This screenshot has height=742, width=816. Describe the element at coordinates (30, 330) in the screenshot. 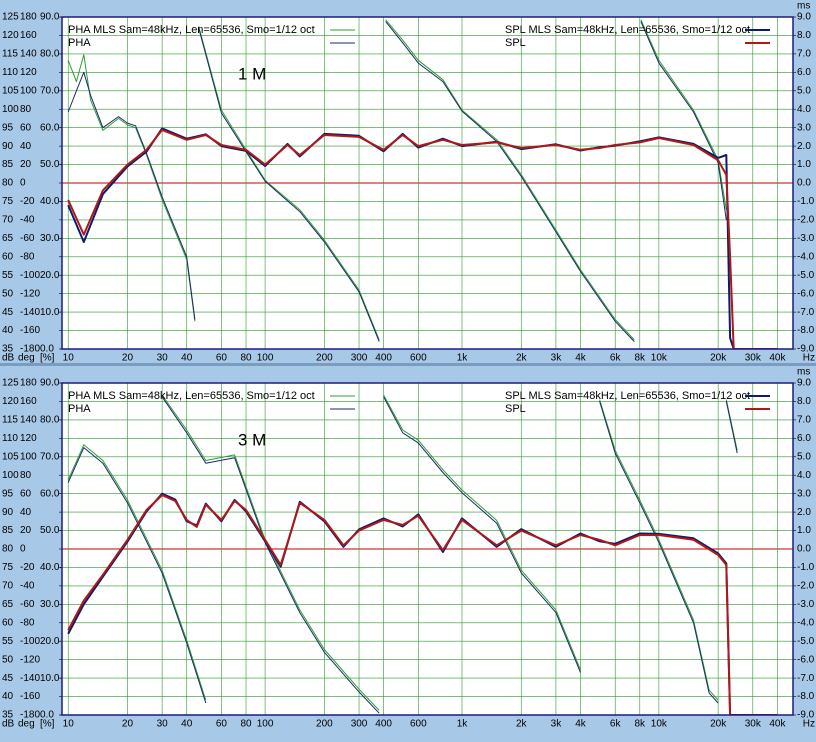

I see `deg-tick-label: -160` at that location.